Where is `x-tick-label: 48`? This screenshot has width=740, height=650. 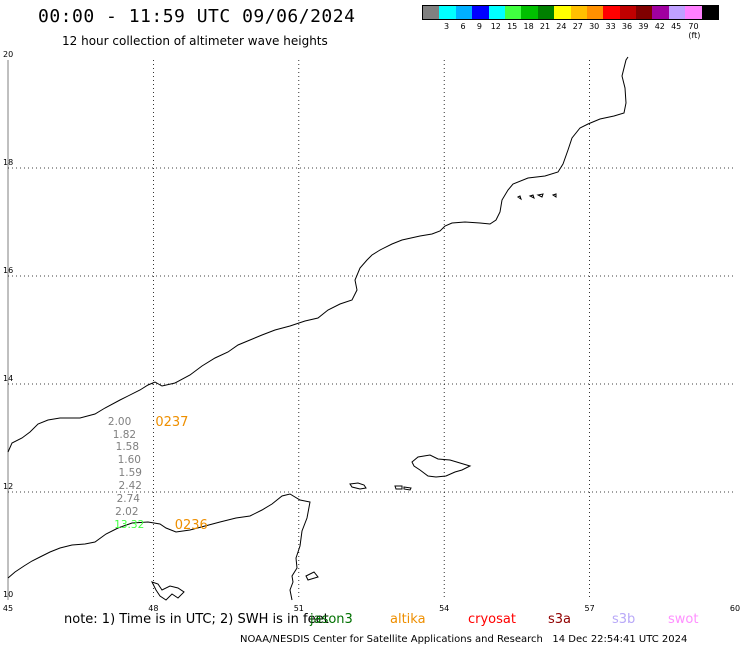 x-tick-label: 48 is located at coordinates (153, 608).